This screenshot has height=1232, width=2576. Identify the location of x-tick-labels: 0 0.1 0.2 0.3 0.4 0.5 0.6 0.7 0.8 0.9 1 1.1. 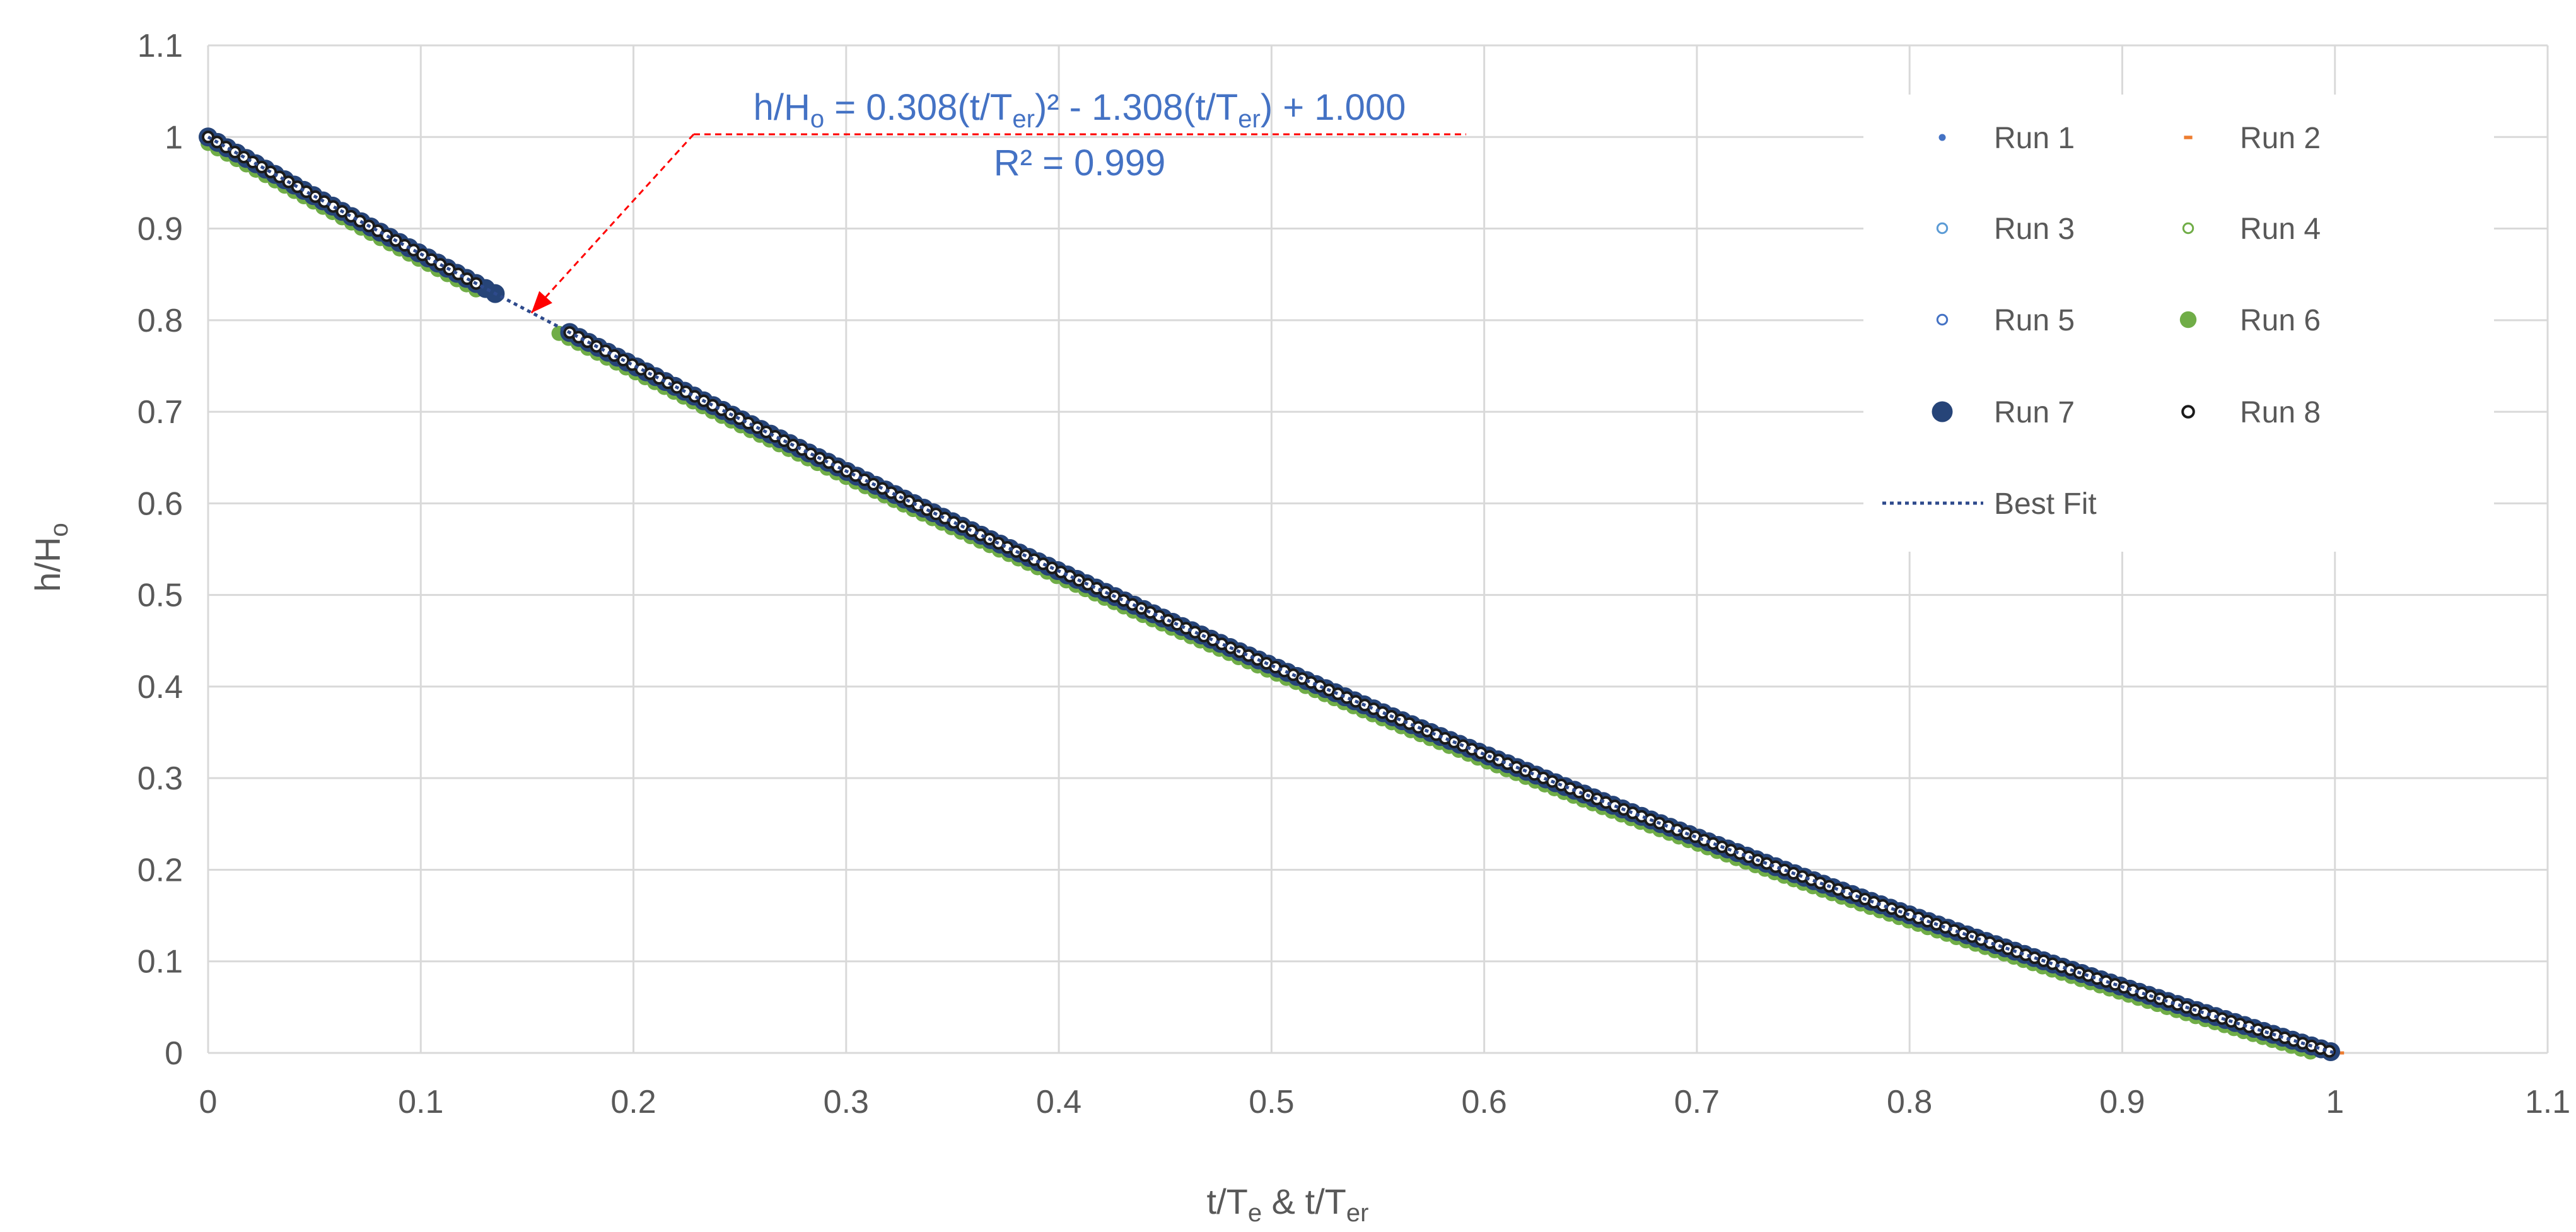
(1385, 1102).